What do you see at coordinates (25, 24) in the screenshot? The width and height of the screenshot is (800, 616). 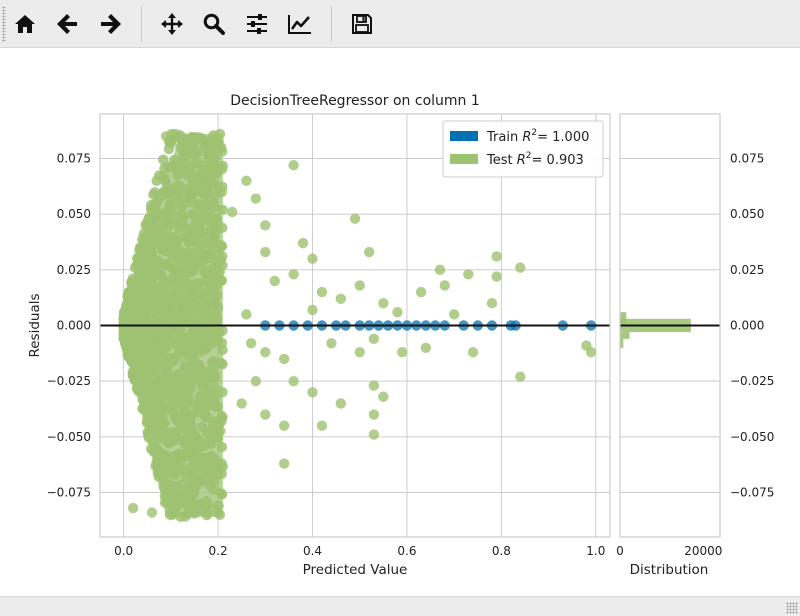 I see `home-button` at bounding box center [25, 24].